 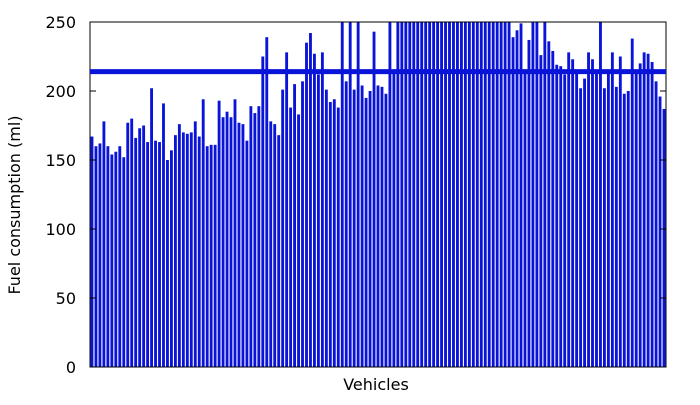 What do you see at coordinates (60, 22) in the screenshot?
I see `y-tick-label: 250` at bounding box center [60, 22].